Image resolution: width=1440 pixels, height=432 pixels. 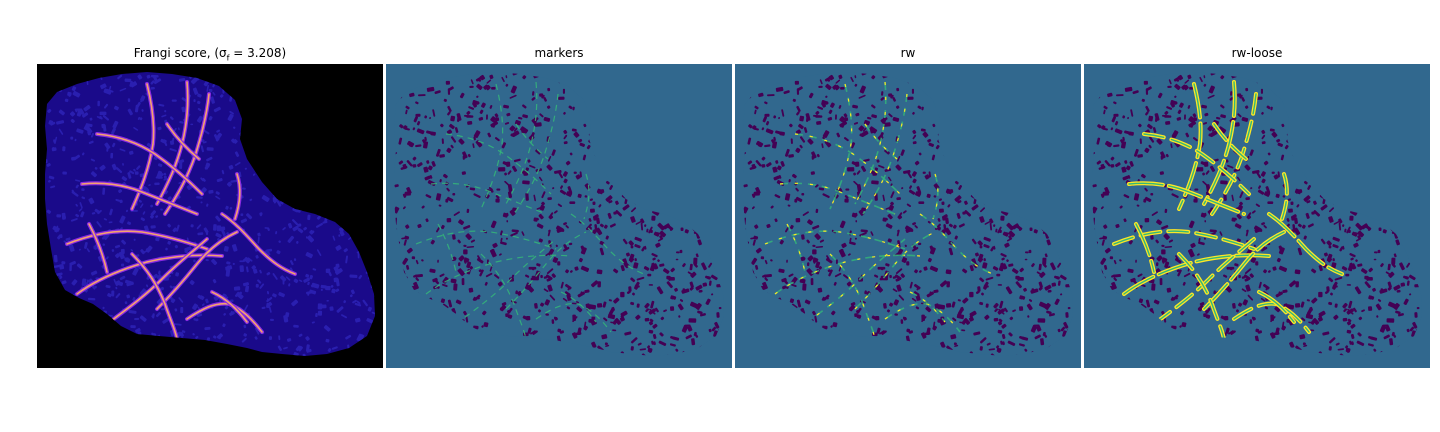 What do you see at coordinates (559, 53) in the screenshot?
I see `panel-title-markers: markers` at bounding box center [559, 53].